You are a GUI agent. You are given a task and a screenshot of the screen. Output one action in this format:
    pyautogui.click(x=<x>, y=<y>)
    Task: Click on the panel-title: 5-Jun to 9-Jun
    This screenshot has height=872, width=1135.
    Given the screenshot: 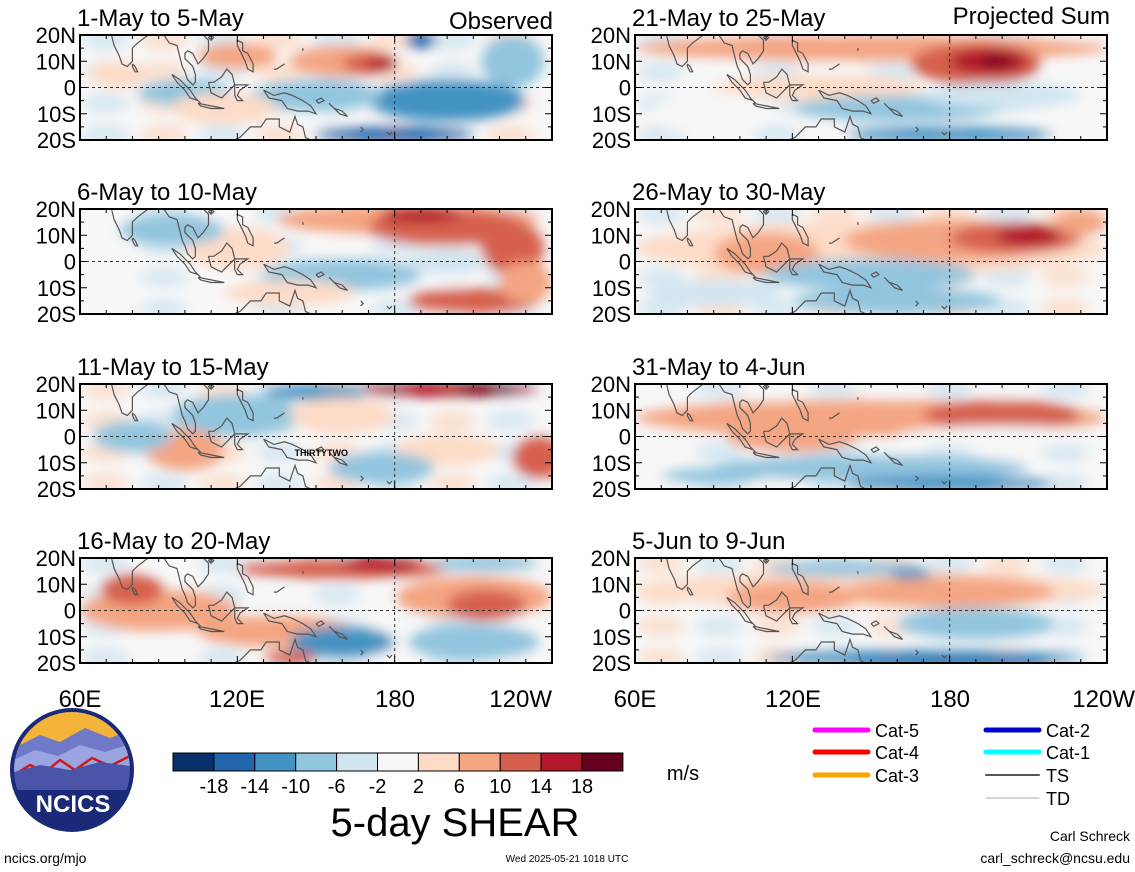 What is the action you would take?
    pyautogui.click(x=708, y=541)
    